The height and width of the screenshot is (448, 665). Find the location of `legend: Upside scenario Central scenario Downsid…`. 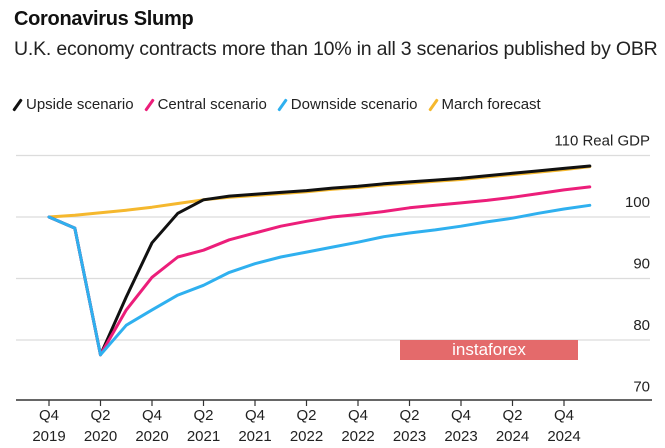

legend: Upside scenario Central scenario Downsid… is located at coordinates (276, 104).